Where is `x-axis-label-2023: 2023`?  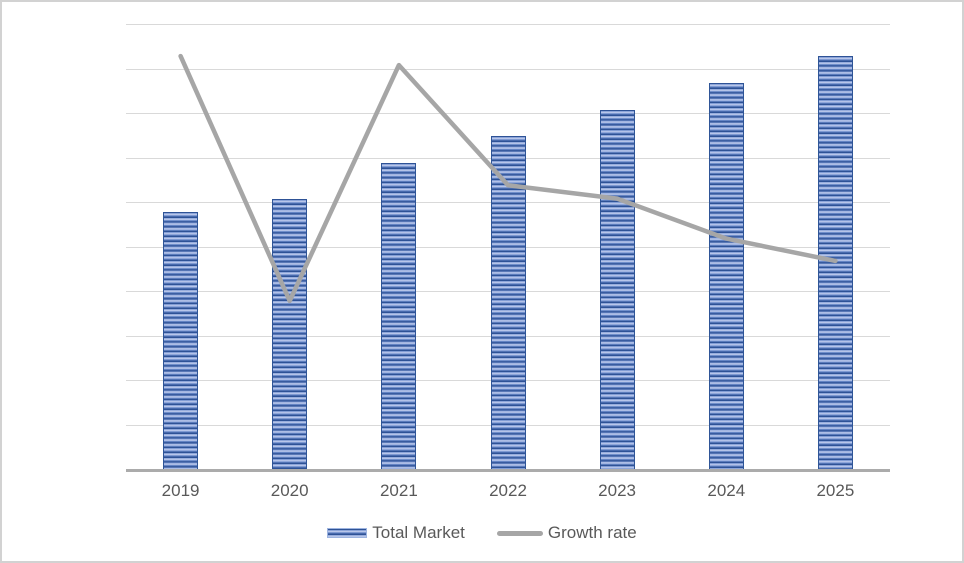 x-axis-label-2023: 2023 is located at coordinates (617, 490).